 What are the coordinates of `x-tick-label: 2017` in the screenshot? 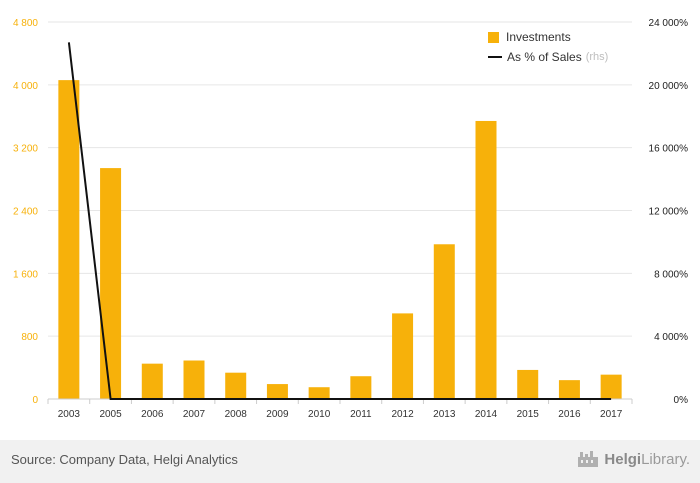 It's located at (611, 414).